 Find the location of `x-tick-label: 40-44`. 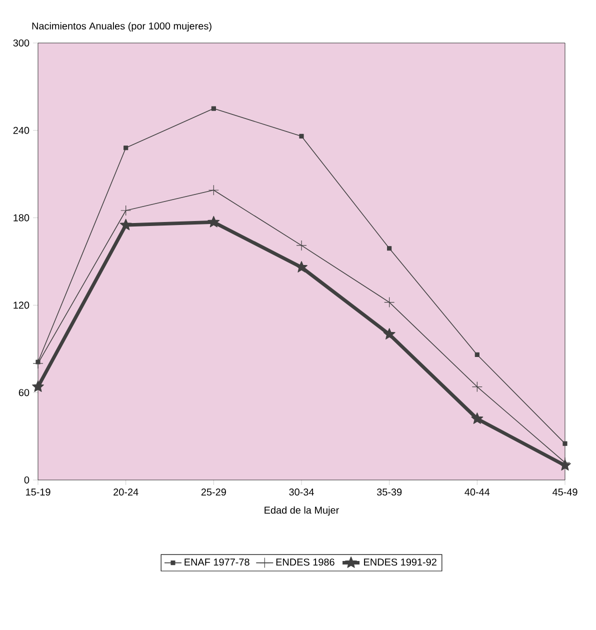

x-tick-label: 40-44 is located at coordinates (477, 492).